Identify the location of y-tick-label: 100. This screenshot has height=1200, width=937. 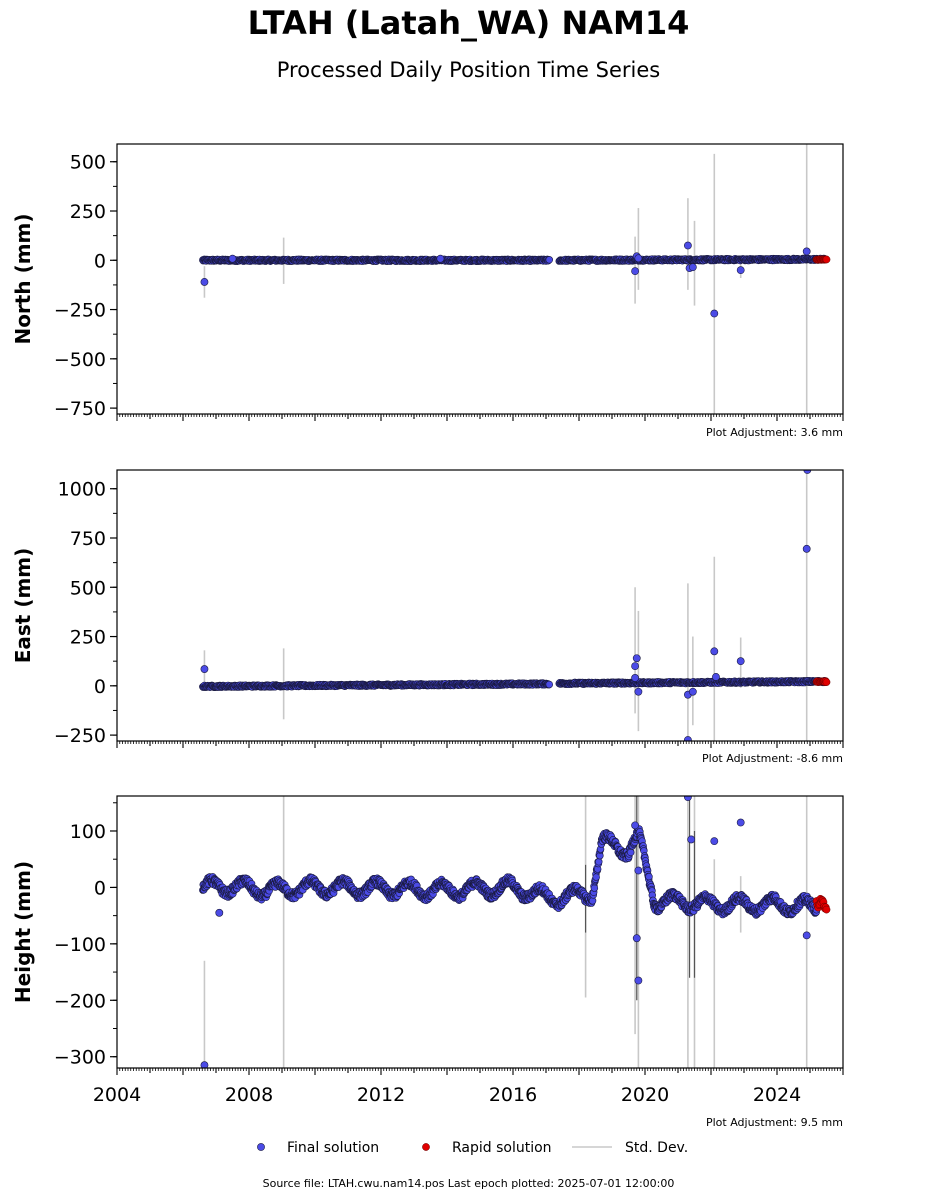
(88, 832).